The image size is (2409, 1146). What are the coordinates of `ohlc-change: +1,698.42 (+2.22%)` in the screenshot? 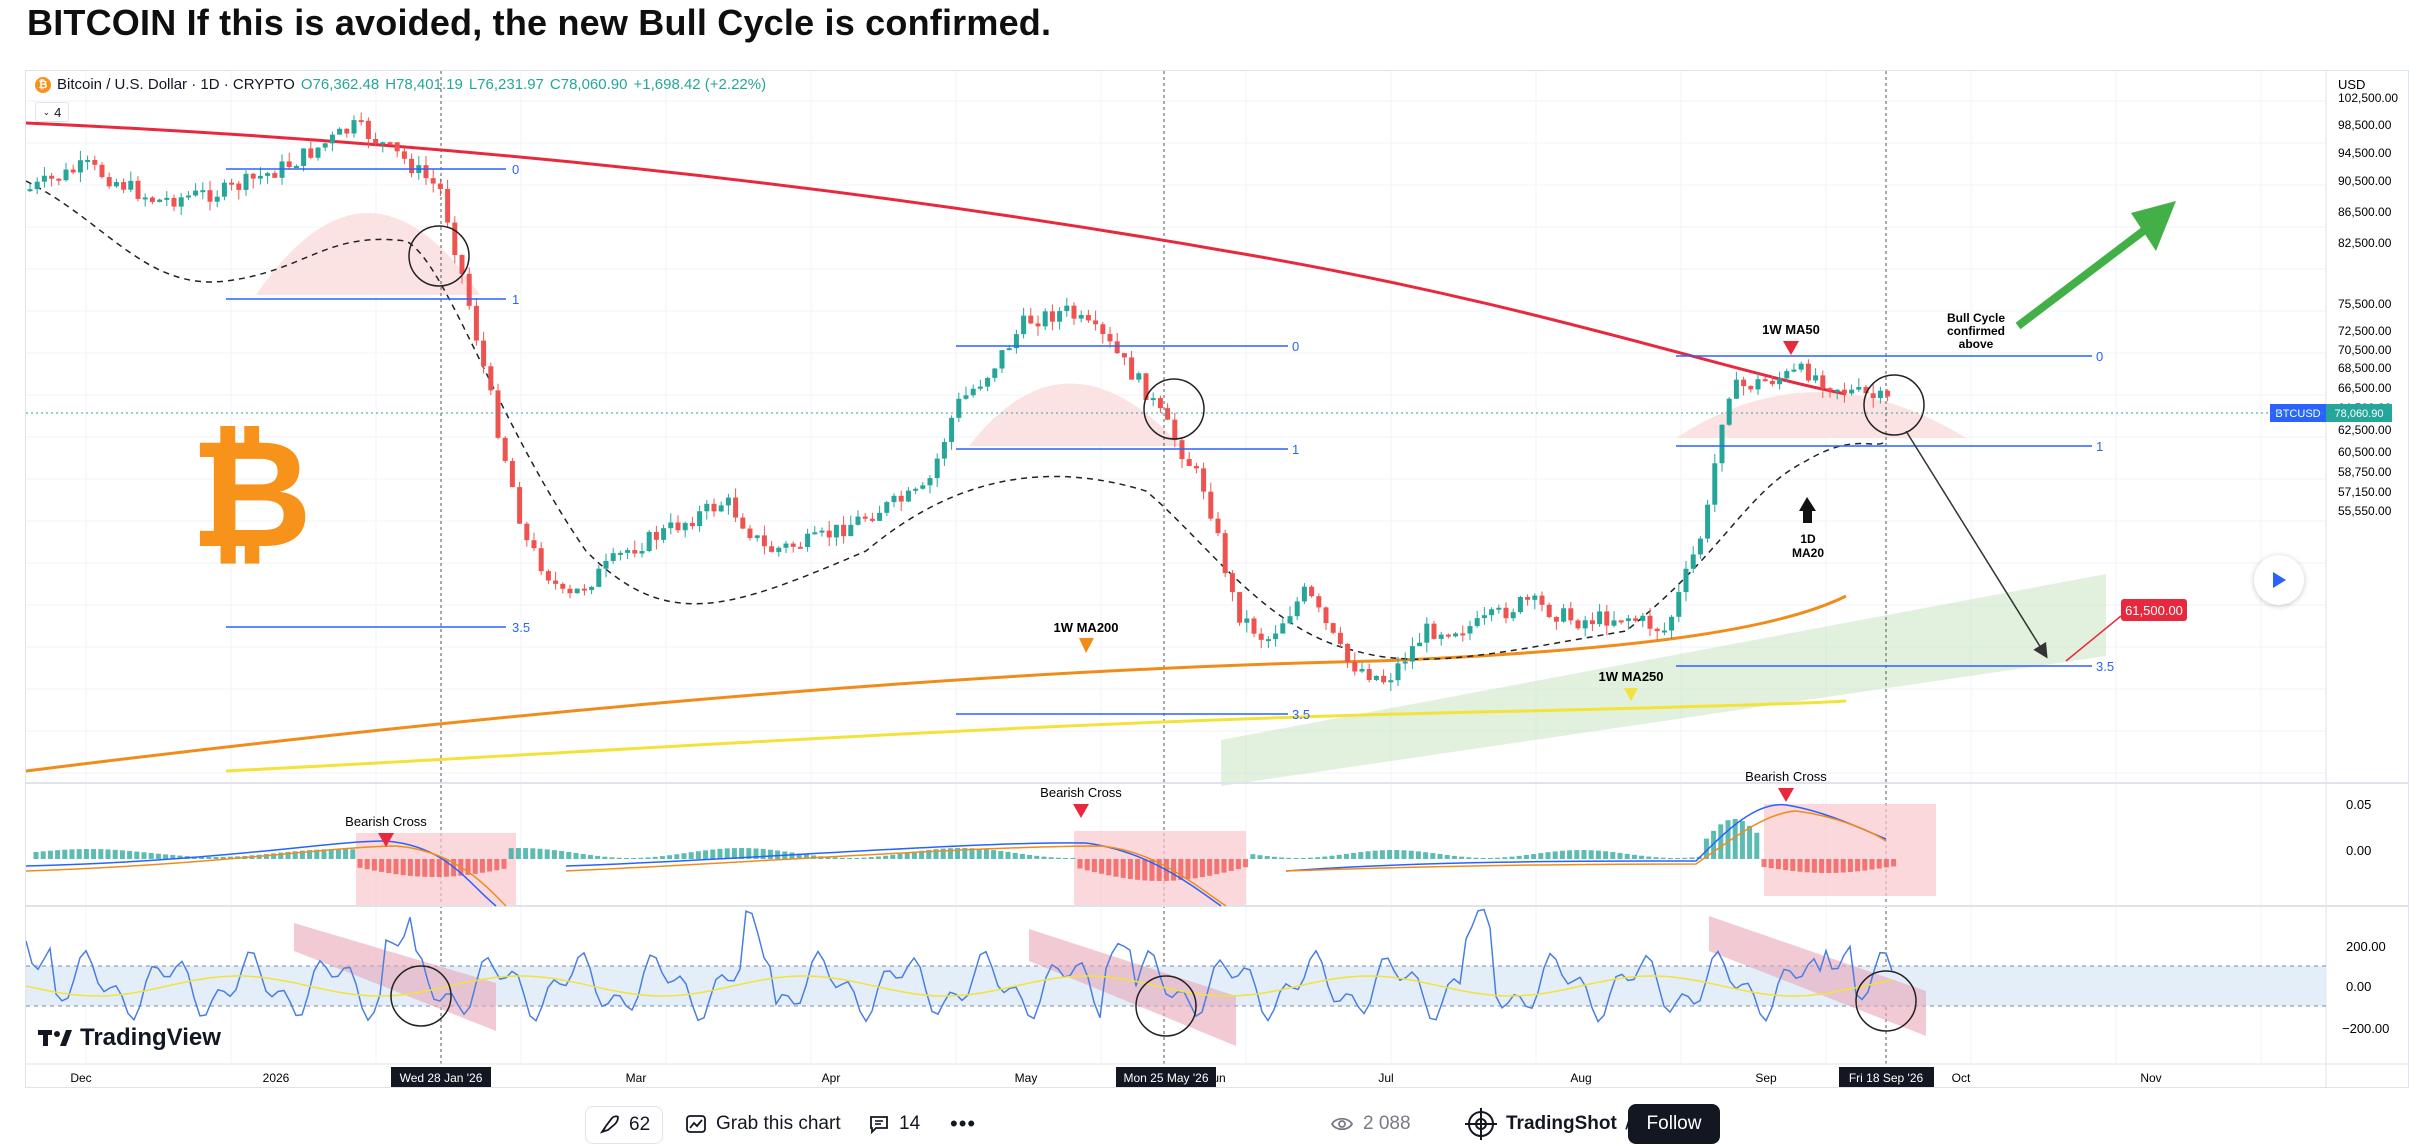 It's located at (700, 84).